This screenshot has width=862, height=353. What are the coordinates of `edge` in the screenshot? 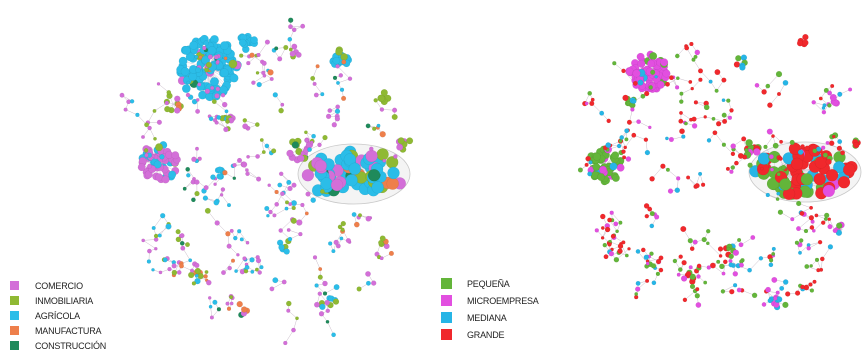 It's located at (149, 244).